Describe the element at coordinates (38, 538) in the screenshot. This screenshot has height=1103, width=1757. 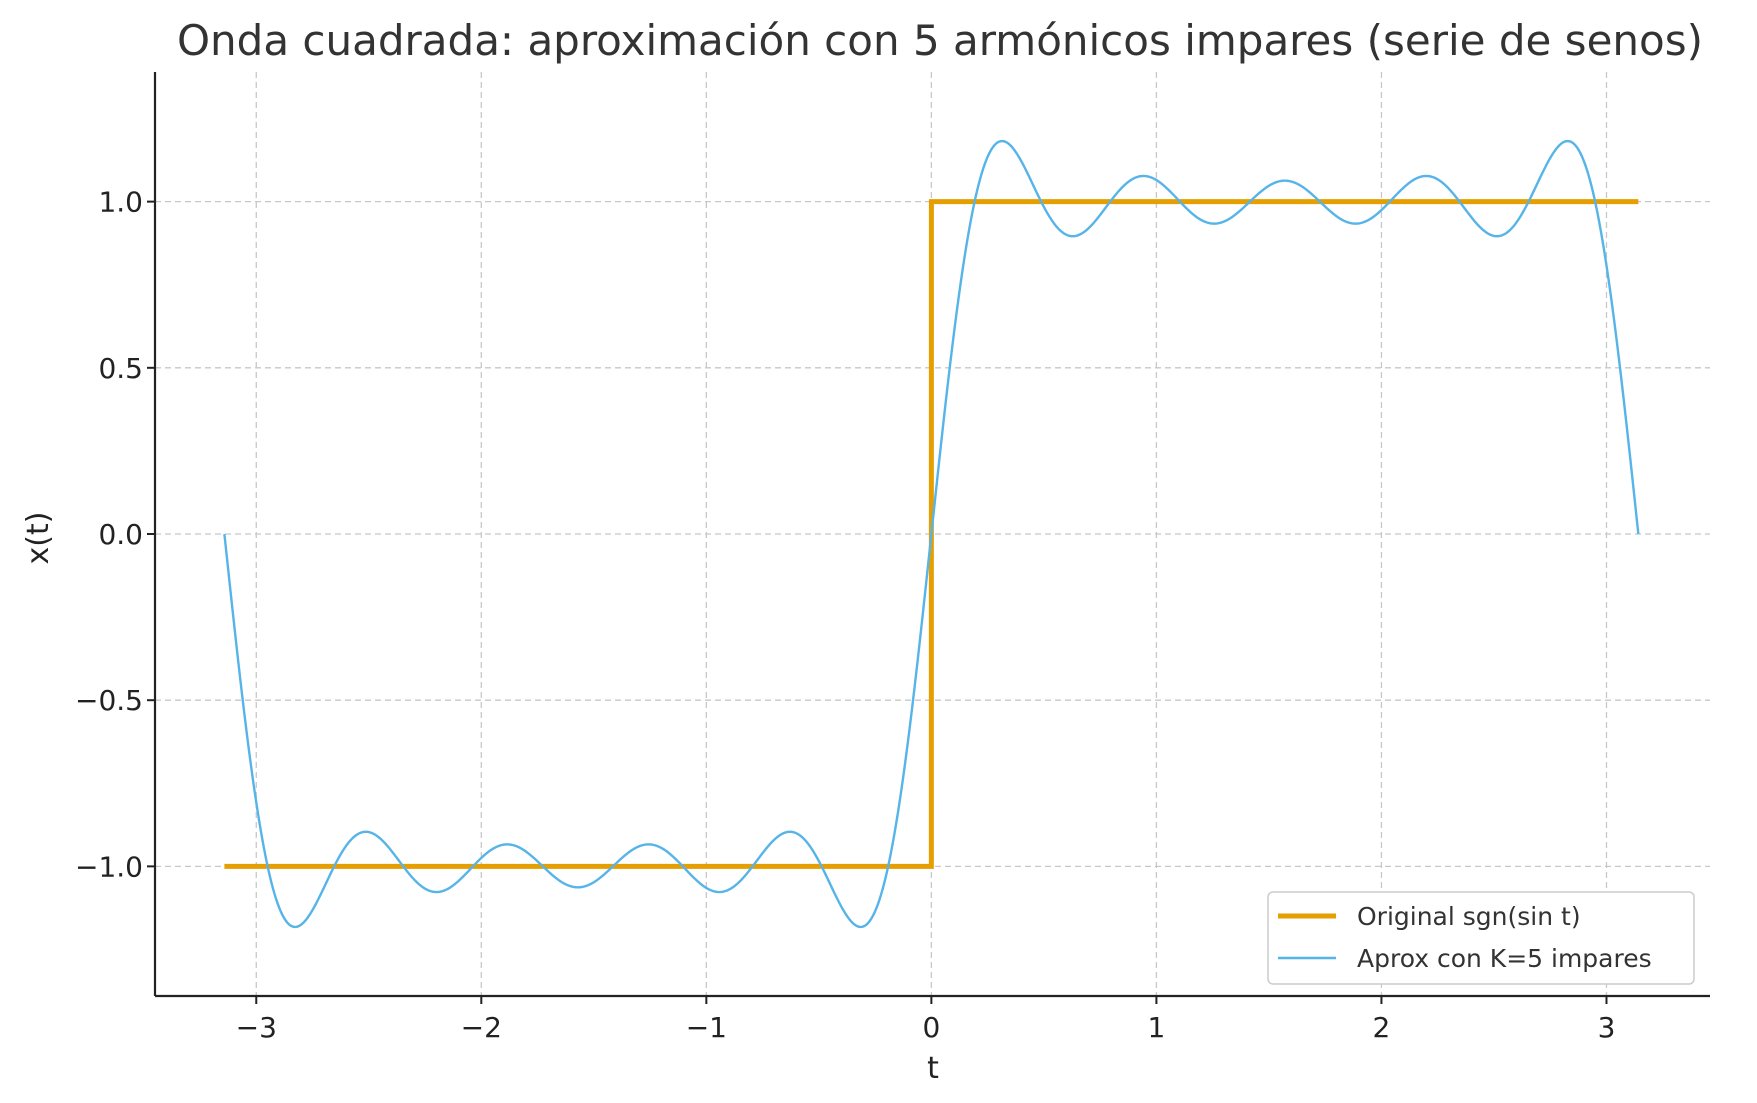
I see `y-axis-label: x(t)` at that location.